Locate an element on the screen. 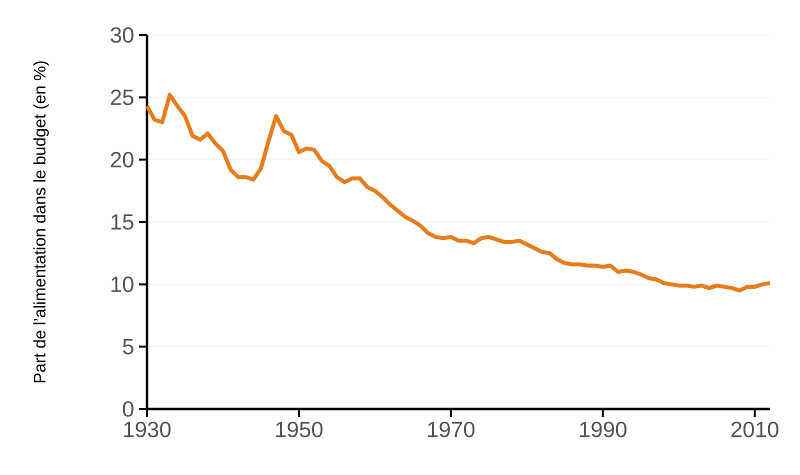 This screenshot has height=475, width=800. x-tick-label: 1990 is located at coordinates (603, 430).